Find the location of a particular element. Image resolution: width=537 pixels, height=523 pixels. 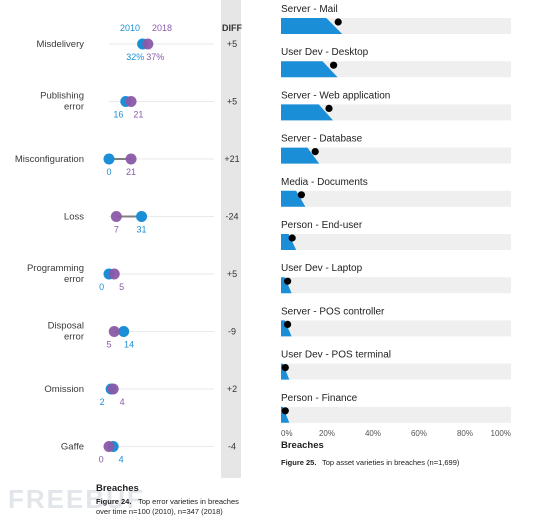

diff-header: DIFF is located at coordinates (232, 28).